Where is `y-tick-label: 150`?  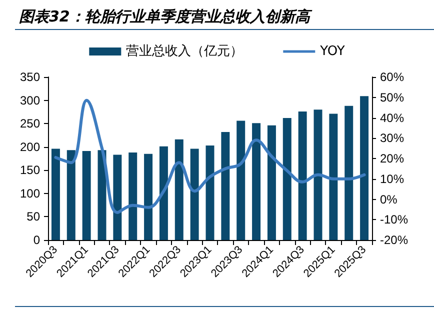 y-tick-label: 150 is located at coordinates (30, 170).